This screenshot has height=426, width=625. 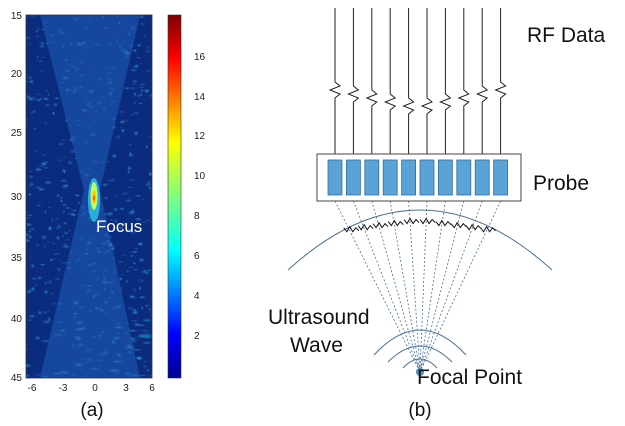 I want to click on wavefront-arc-large, so click(x=420, y=240).